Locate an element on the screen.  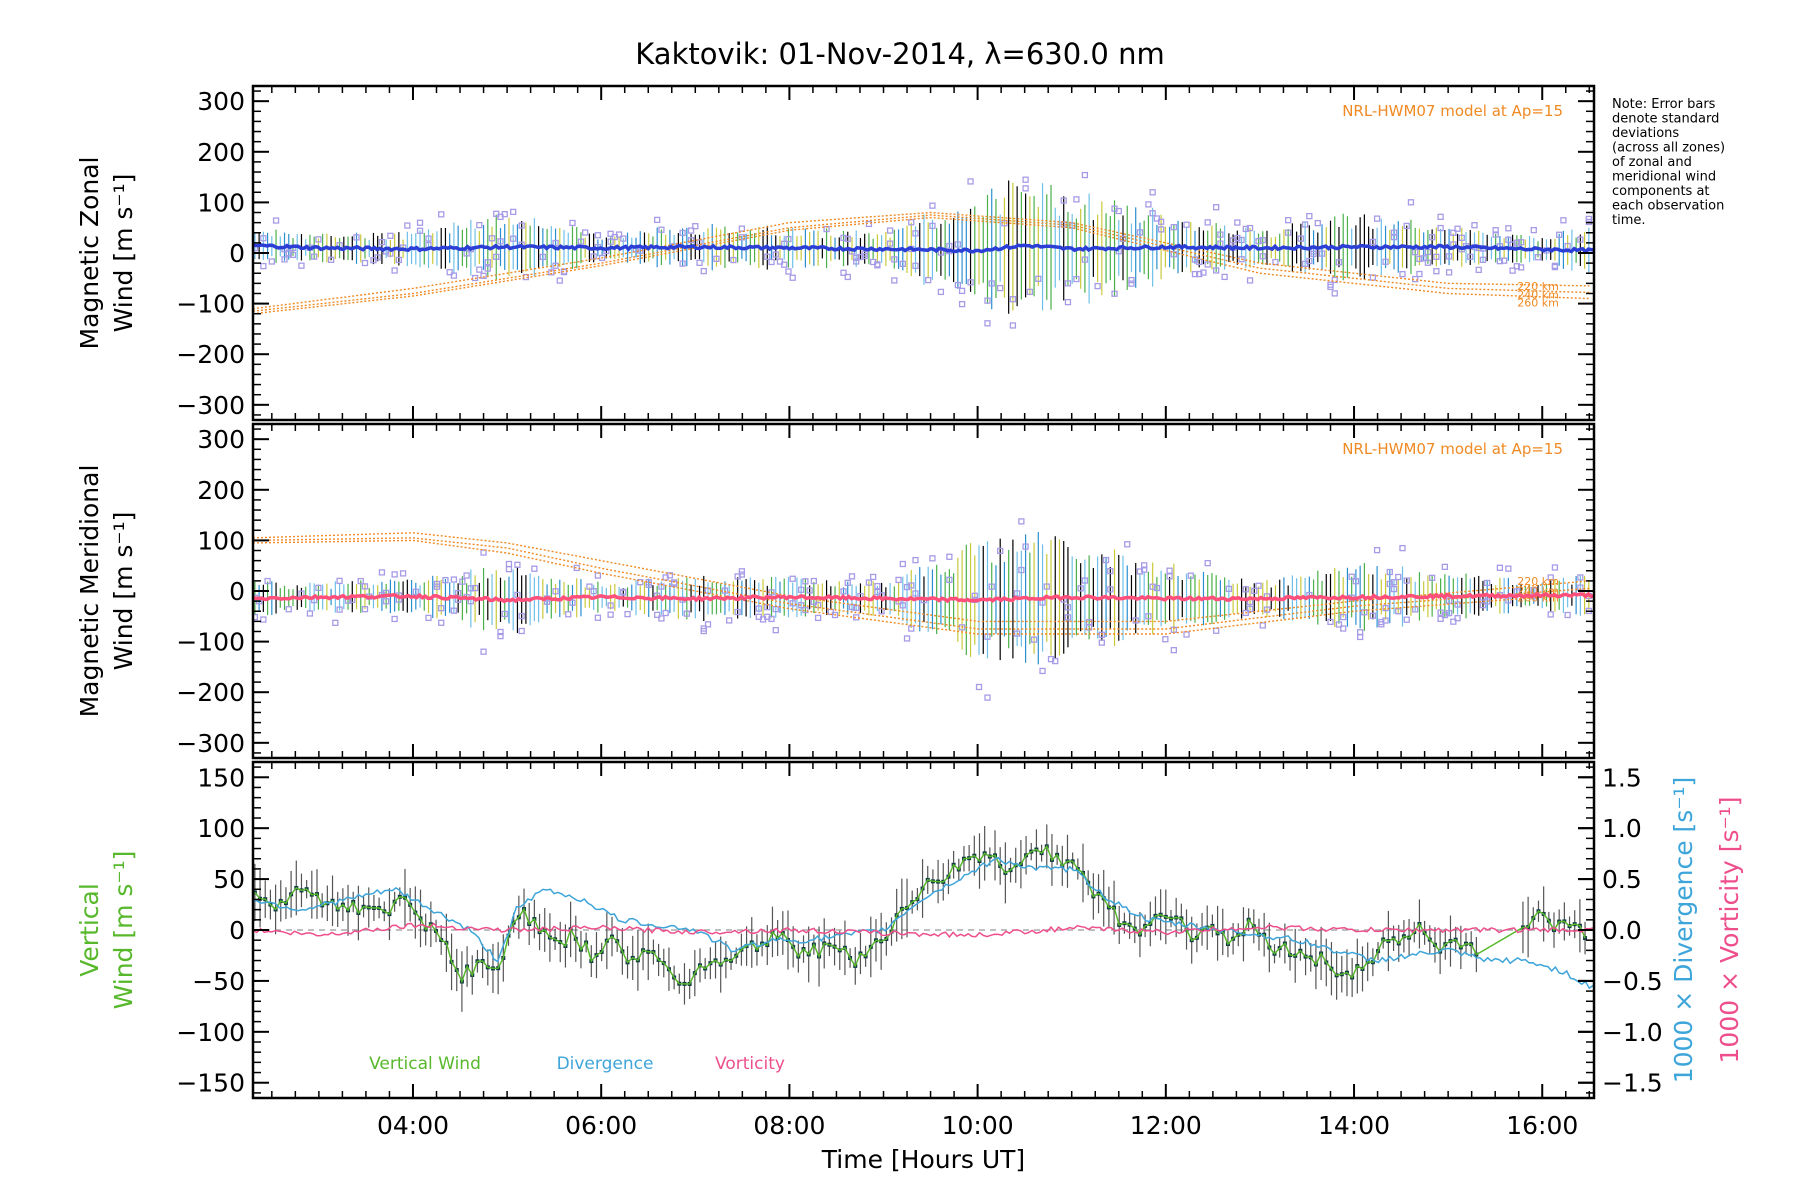
x-tick-label: 04:00 is located at coordinates (413, 1125).